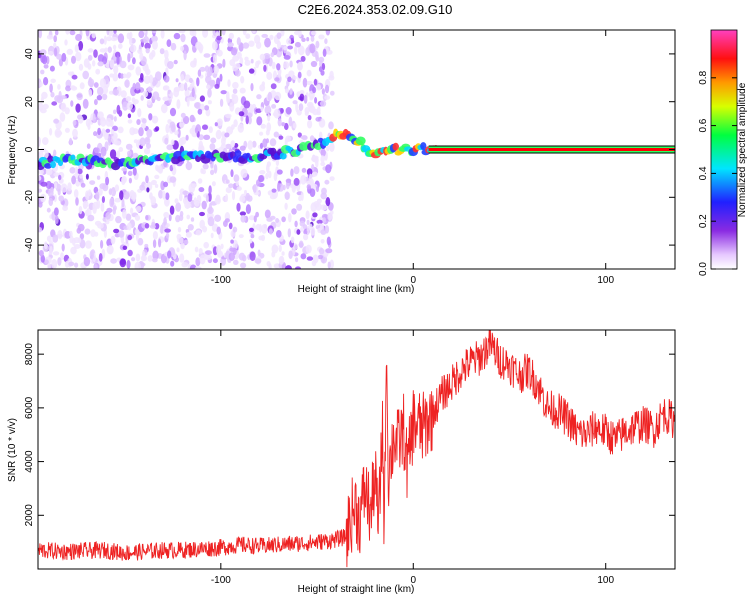 The height and width of the screenshot is (600, 750). What do you see at coordinates (703, 269) in the screenshot?
I see `colorbar-tick-label: 0.0` at bounding box center [703, 269].